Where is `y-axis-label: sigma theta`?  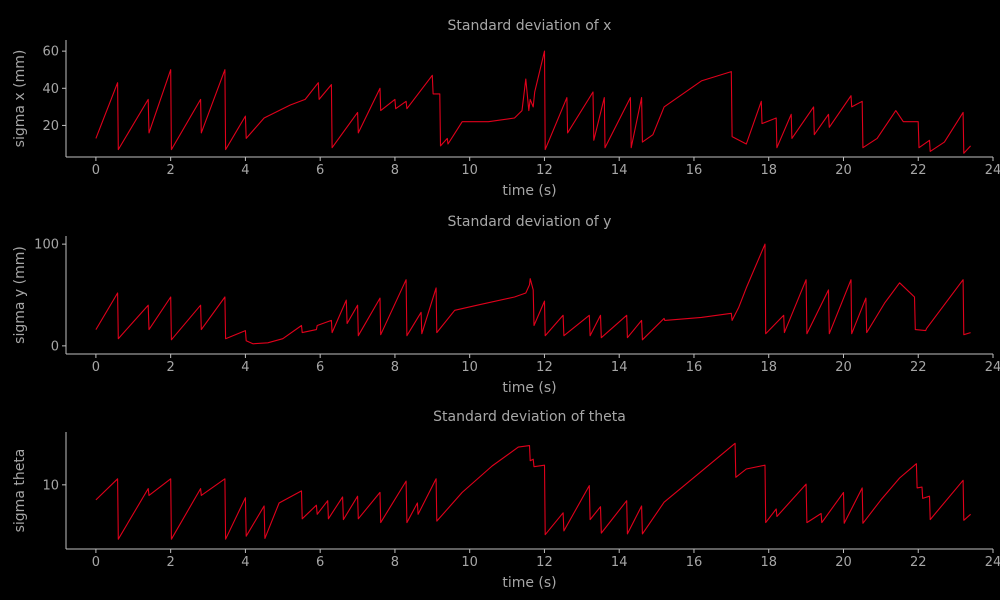
y-axis-label: sigma theta is located at coordinates (20, 491).